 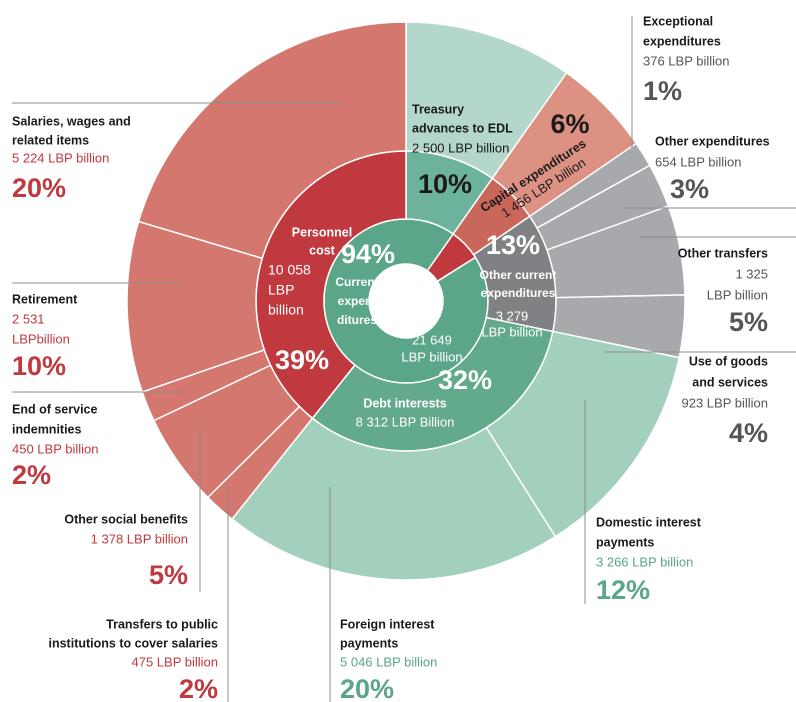 I want to click on segment-name: Retirement, so click(x=45, y=299).